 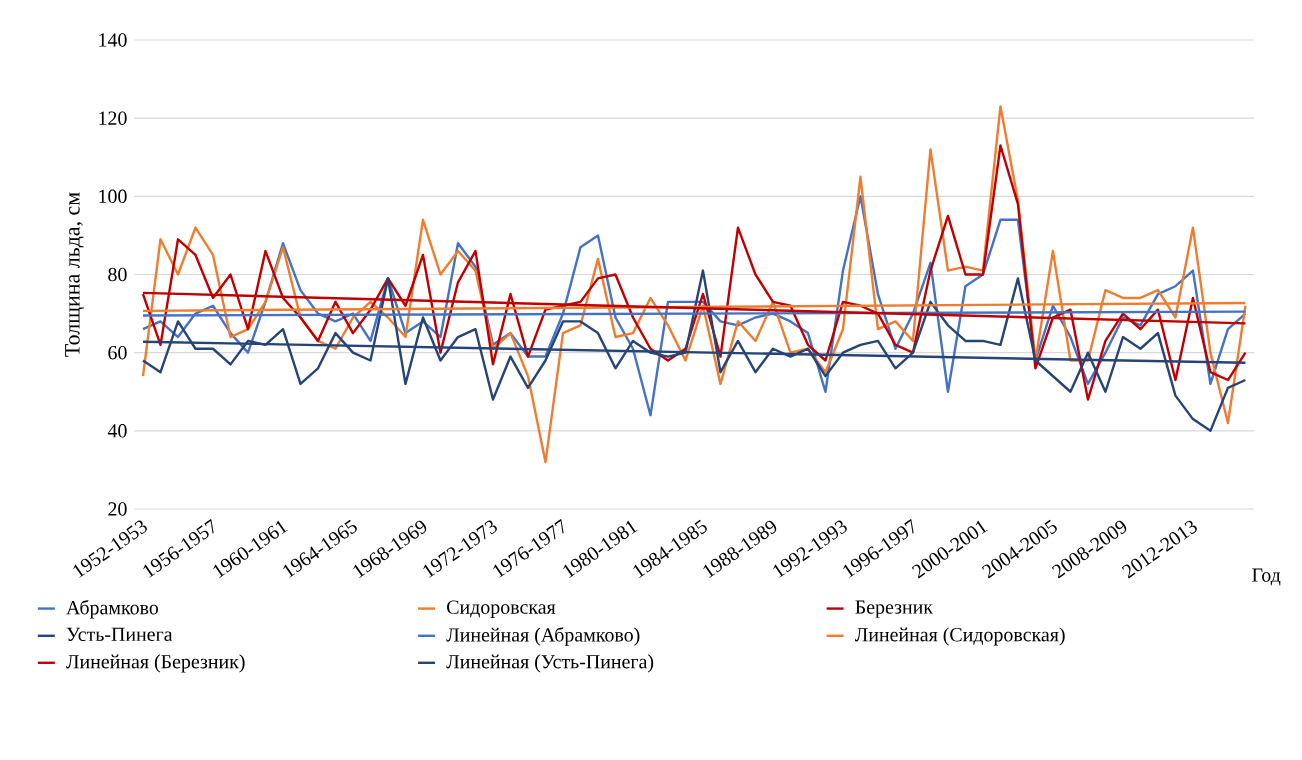 What do you see at coordinates (501, 609) in the screenshot?
I see `legend-label: Сидоровская` at bounding box center [501, 609].